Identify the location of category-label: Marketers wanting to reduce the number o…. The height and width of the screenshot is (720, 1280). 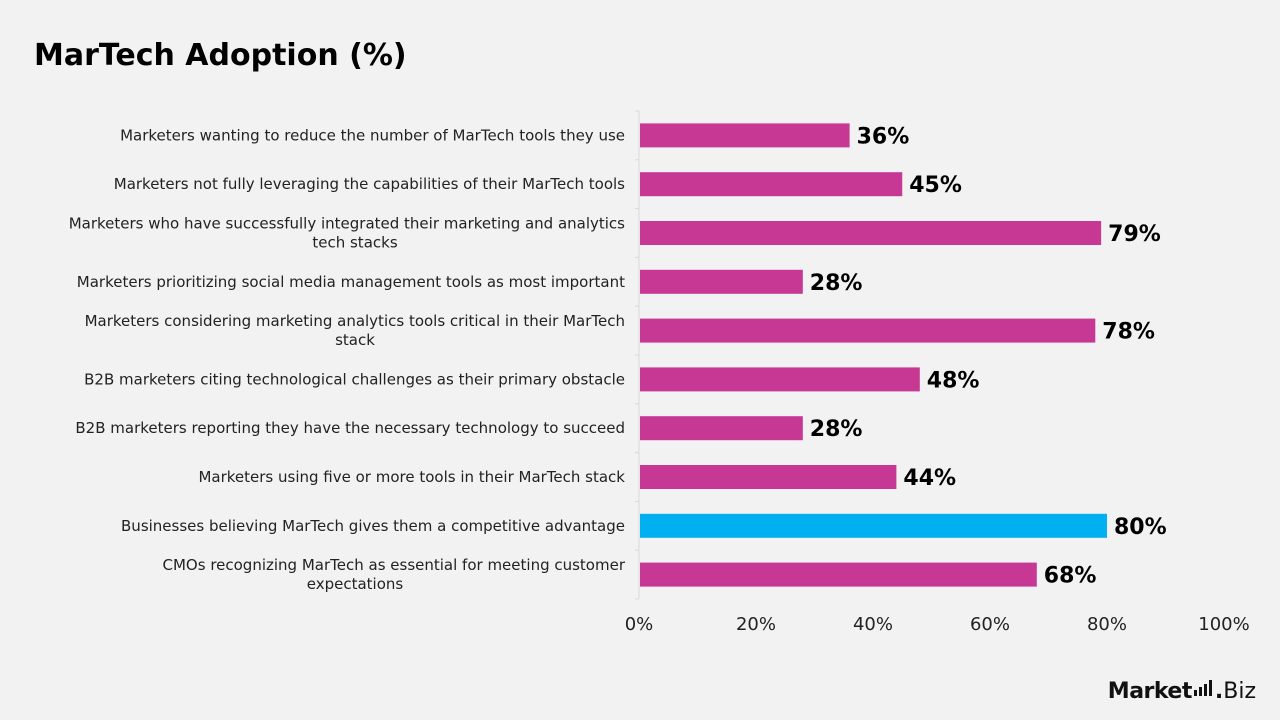
(372, 135).